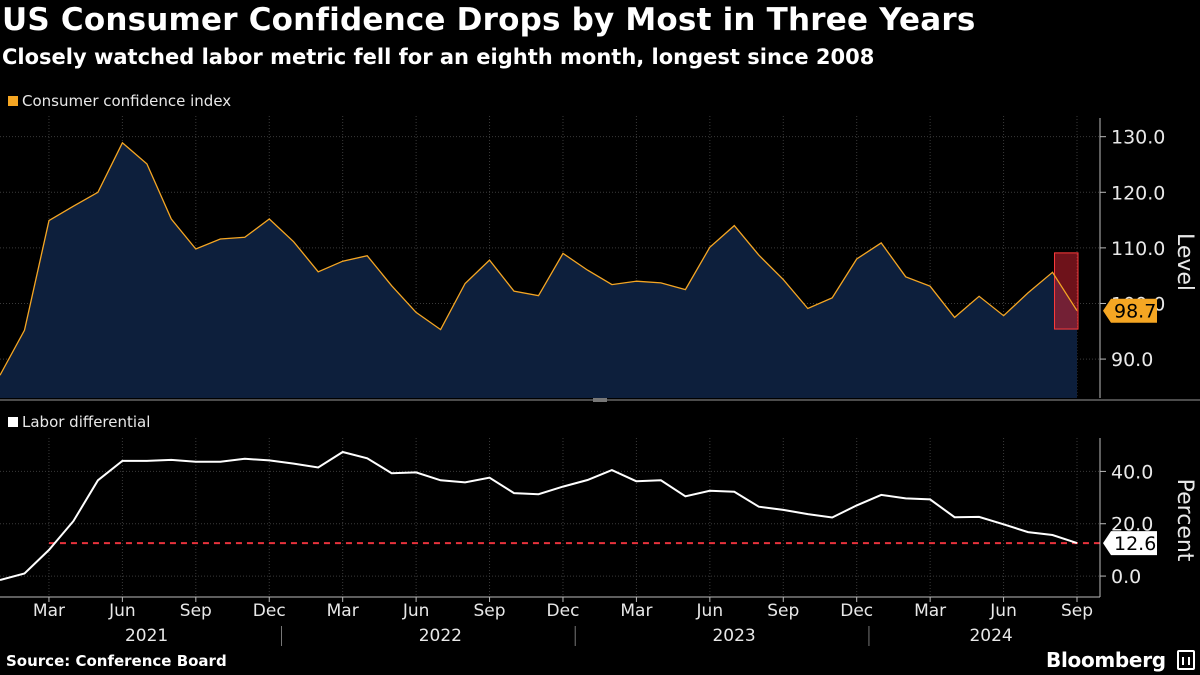 The height and width of the screenshot is (675, 1200). What do you see at coordinates (1135, 544) in the screenshot?
I see `labor-latest-callout: 12.6` at bounding box center [1135, 544].